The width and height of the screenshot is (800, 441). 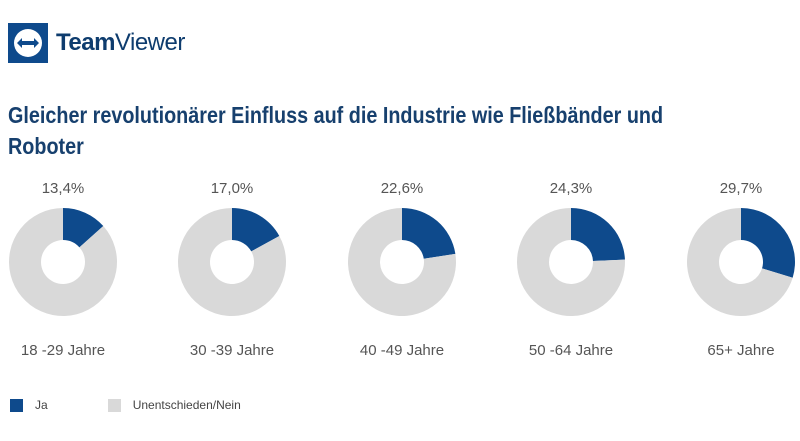 What do you see at coordinates (402, 350) in the screenshot?
I see `category-label: 40 -49 Jahre` at bounding box center [402, 350].